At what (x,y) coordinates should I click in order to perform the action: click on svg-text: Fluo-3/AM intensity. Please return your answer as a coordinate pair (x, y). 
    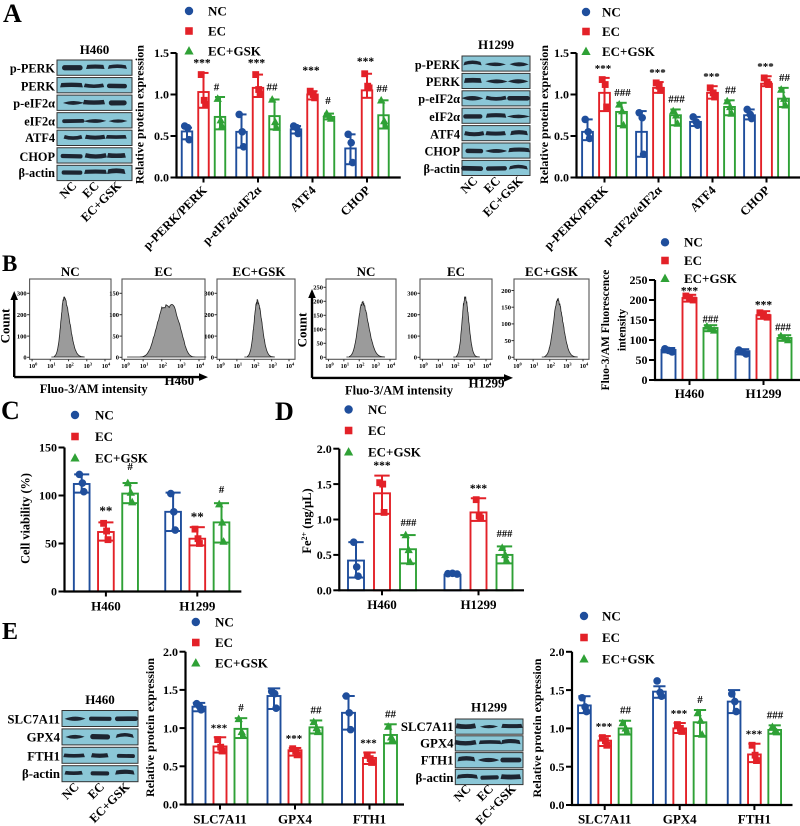
    Looking at the image, I should click on (94, 389).